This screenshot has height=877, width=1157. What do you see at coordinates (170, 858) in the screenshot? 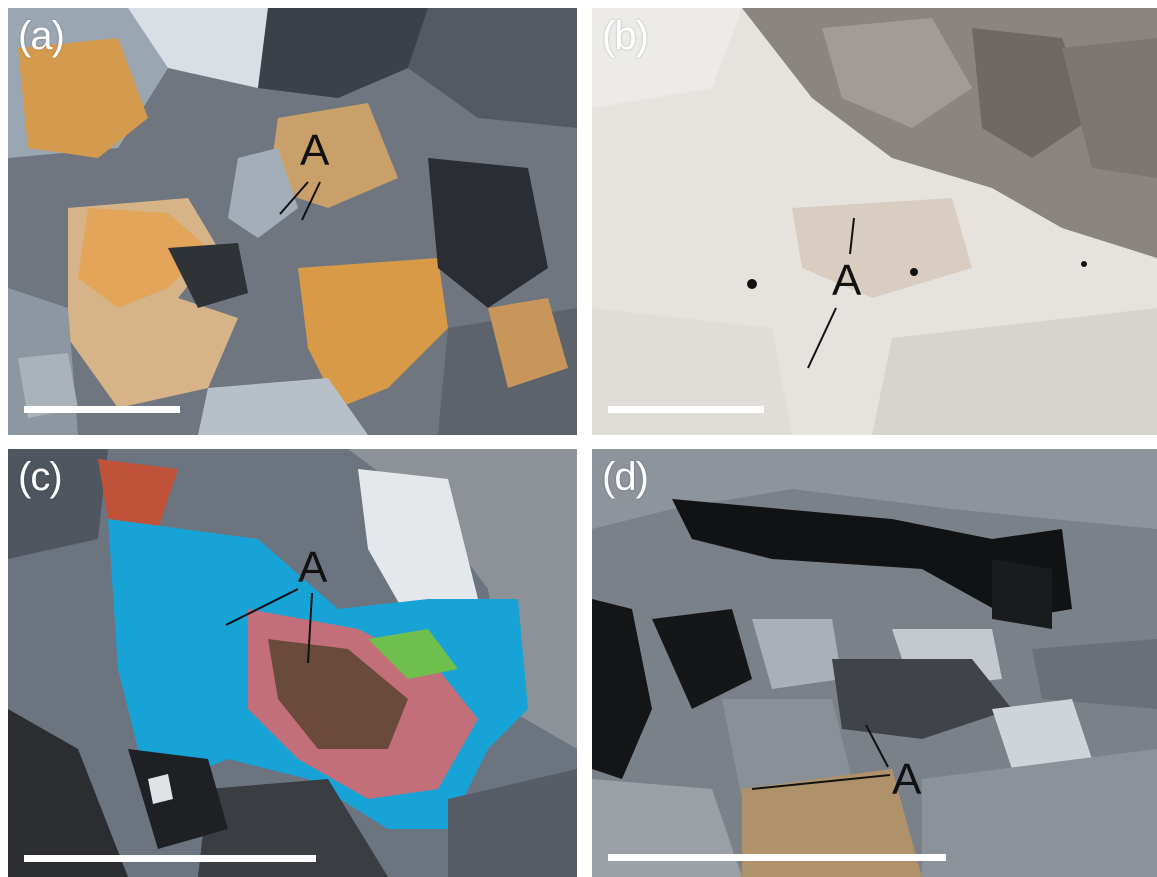
I see `scale-bar-c` at bounding box center [170, 858].